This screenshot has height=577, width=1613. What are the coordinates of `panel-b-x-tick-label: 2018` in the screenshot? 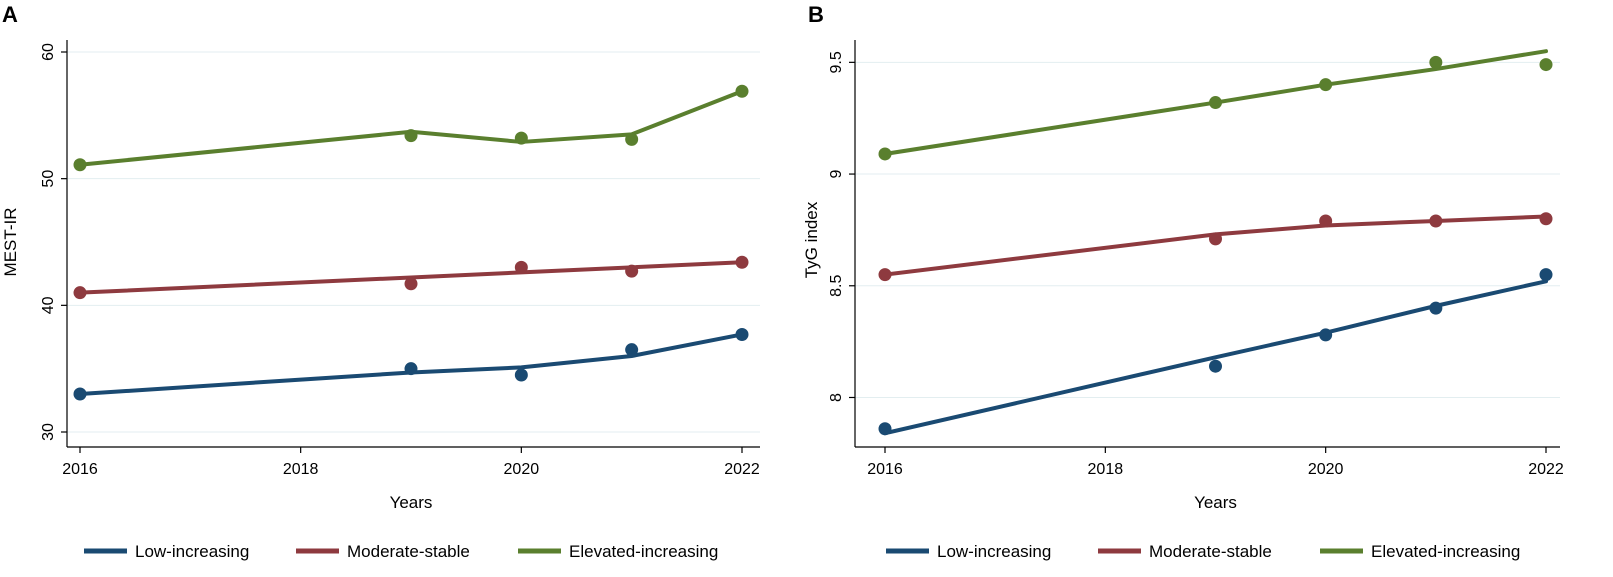 It's located at (1106, 469).